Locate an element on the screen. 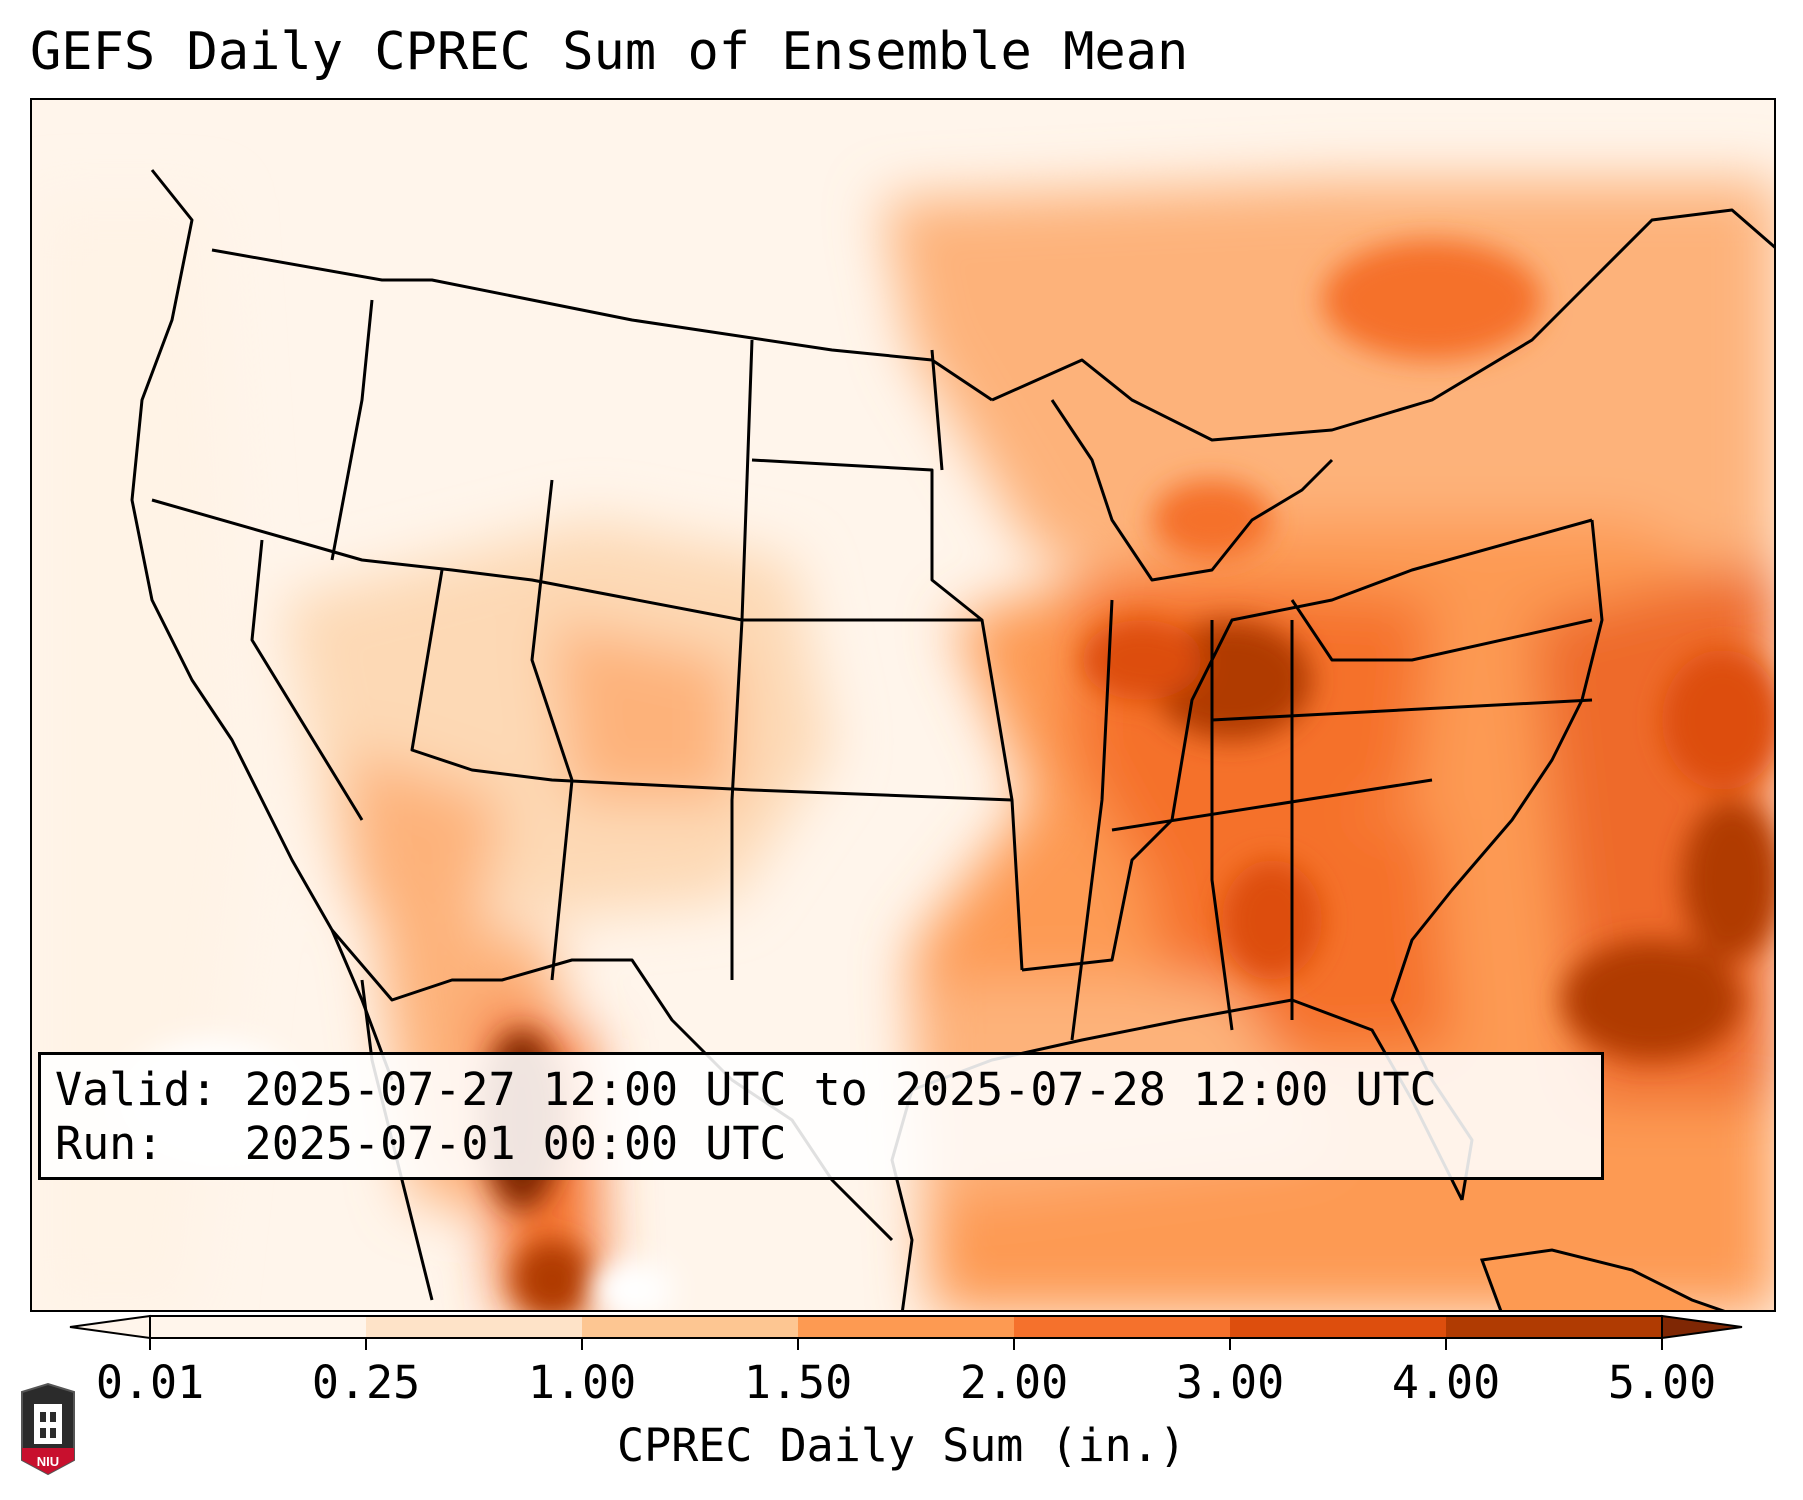 Image resolution: width=1803 pixels, height=1500 pixels. colorbar-tick-label: 0.01 is located at coordinates (150, 1382).